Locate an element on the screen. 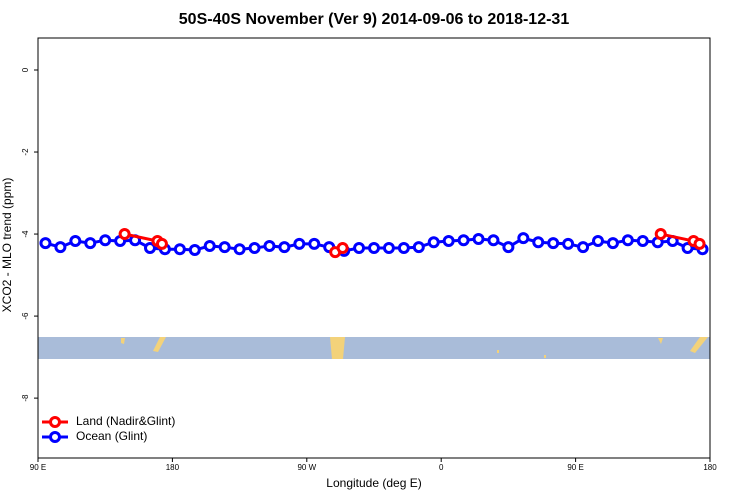 This screenshot has height=500, width=750. legend-label: Land (Nadir&Glint) is located at coordinates (125, 421).